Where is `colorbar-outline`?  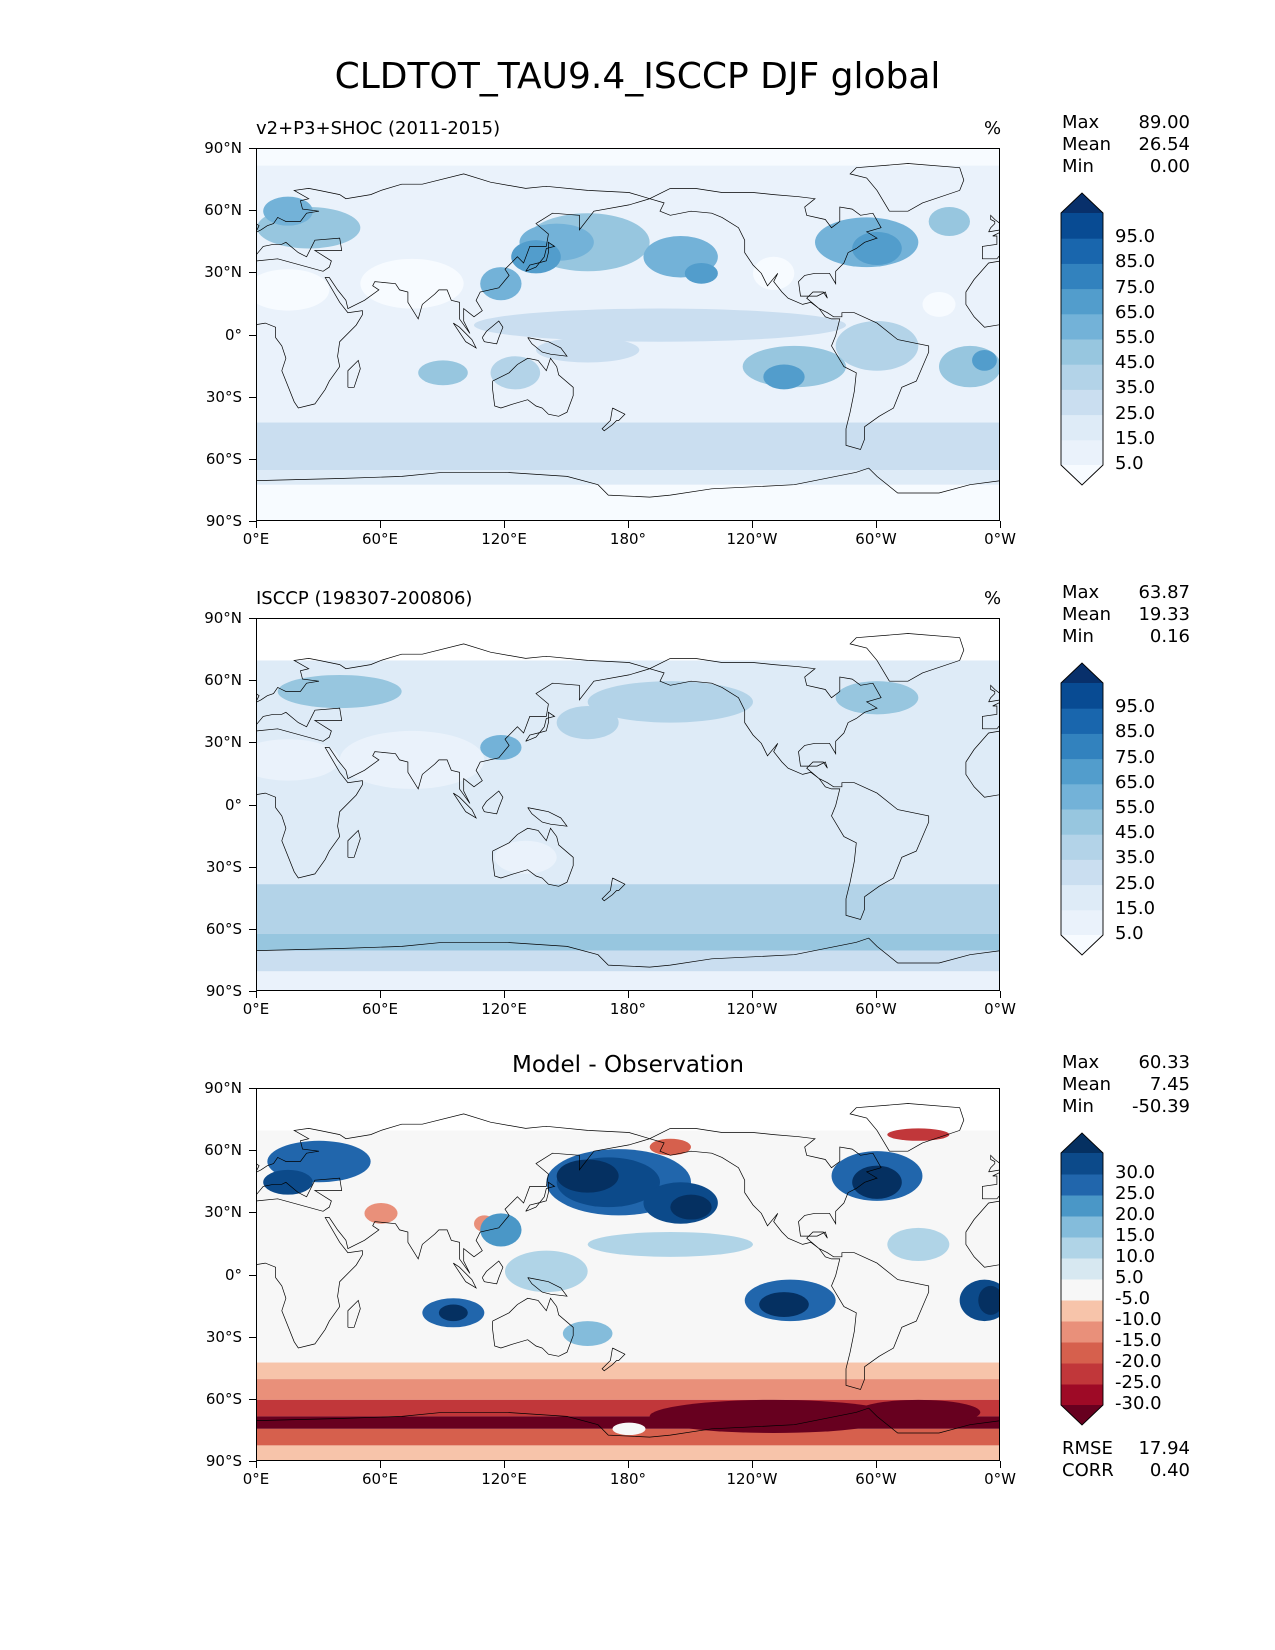
colorbar-outline is located at coordinates (1082, 1279).